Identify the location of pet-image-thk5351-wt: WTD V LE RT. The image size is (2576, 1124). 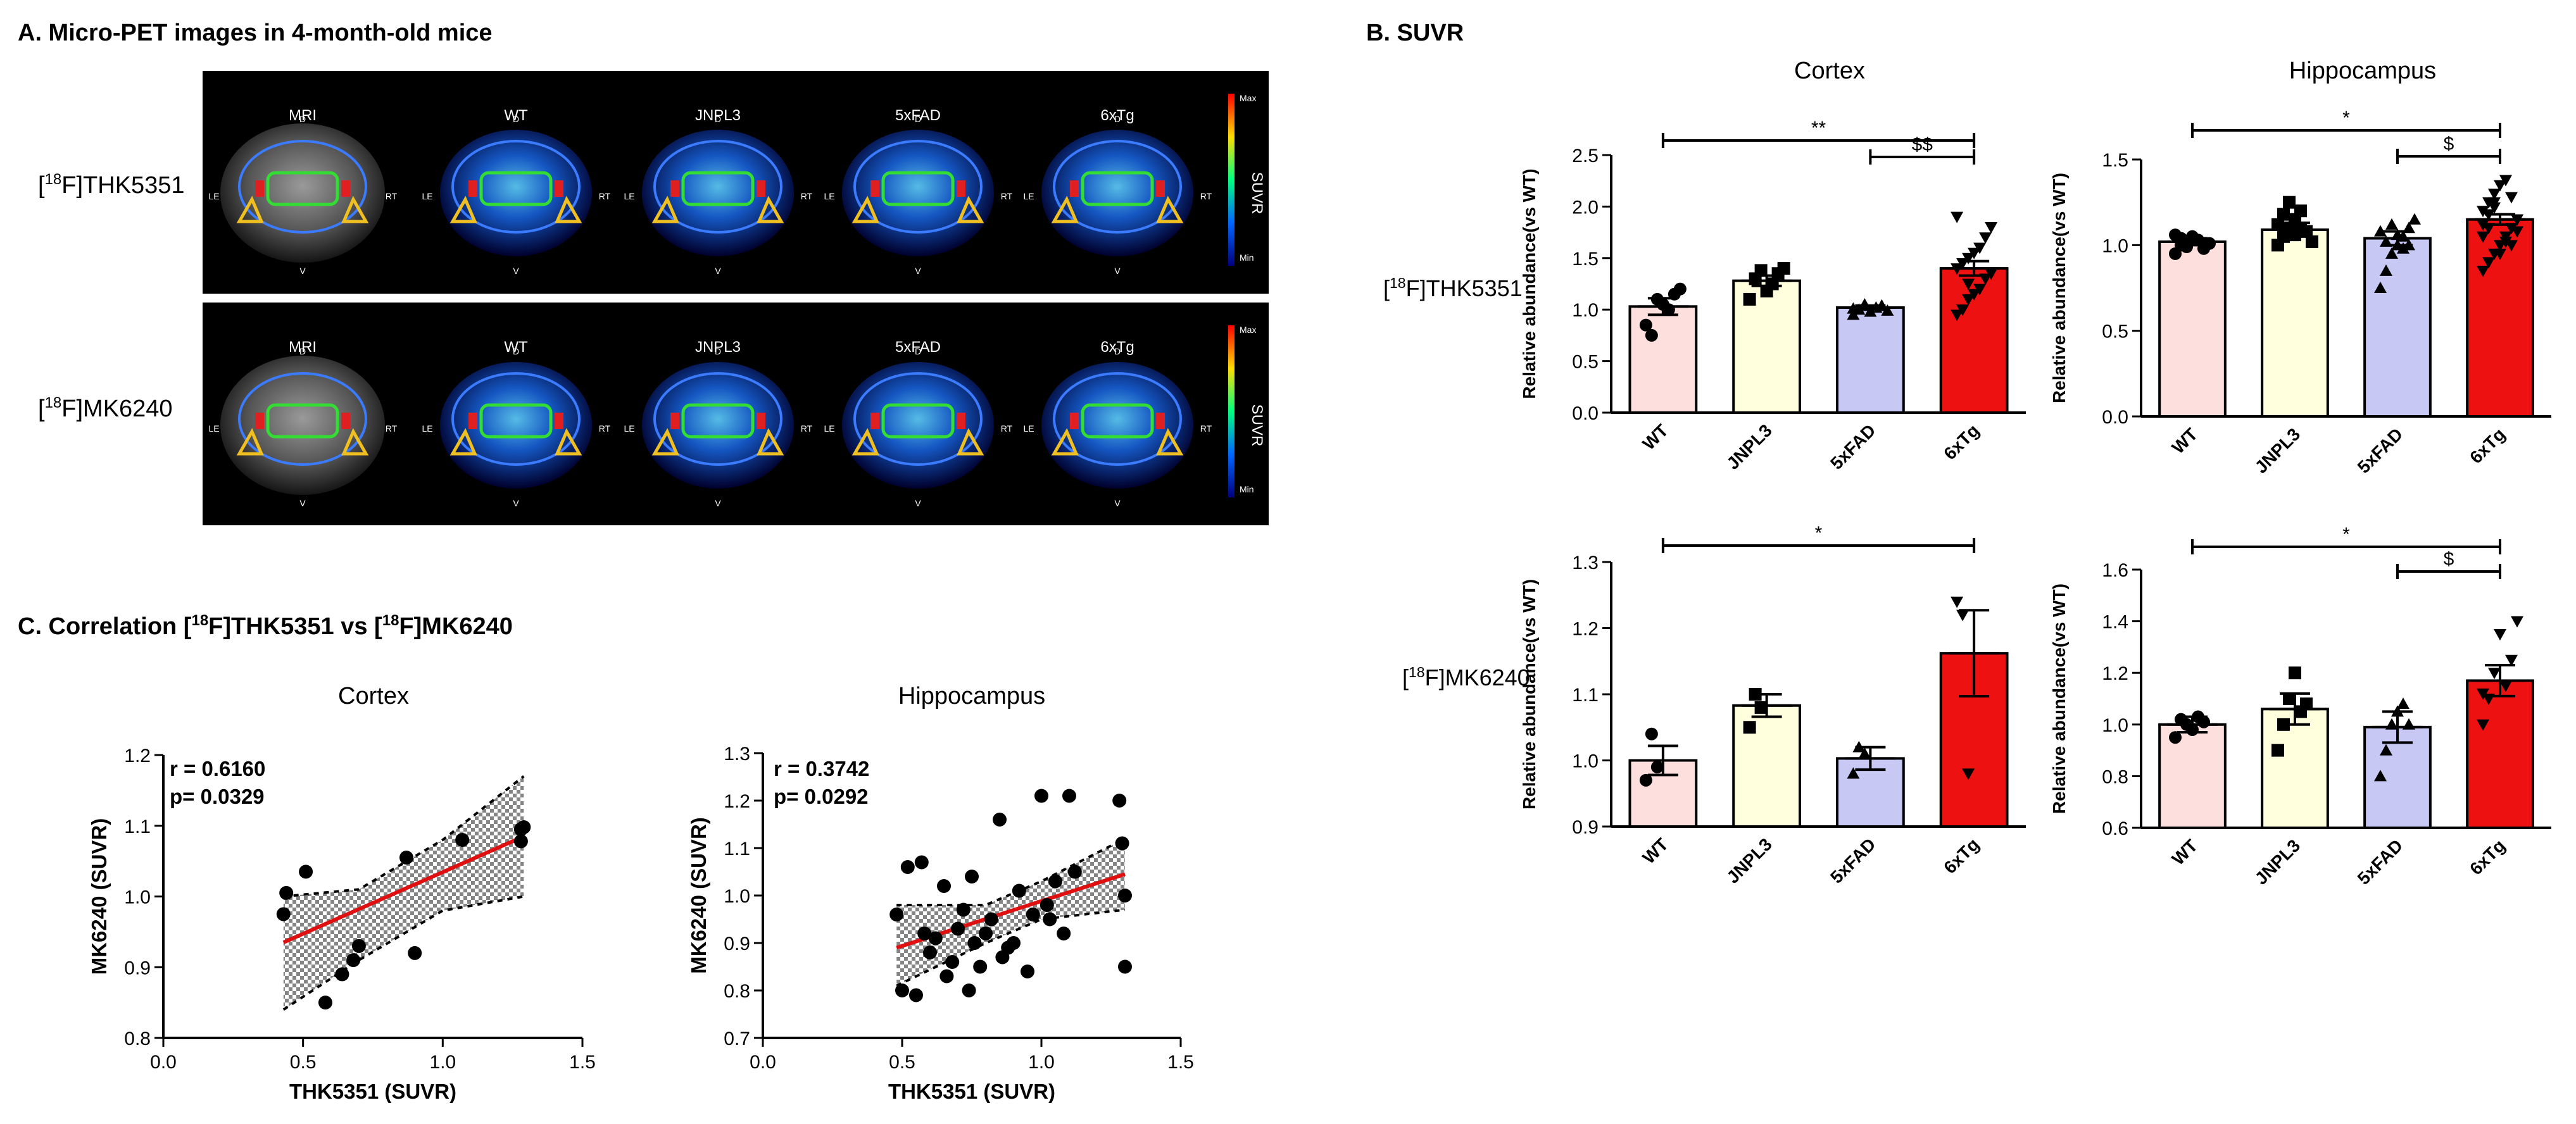
(516, 191).